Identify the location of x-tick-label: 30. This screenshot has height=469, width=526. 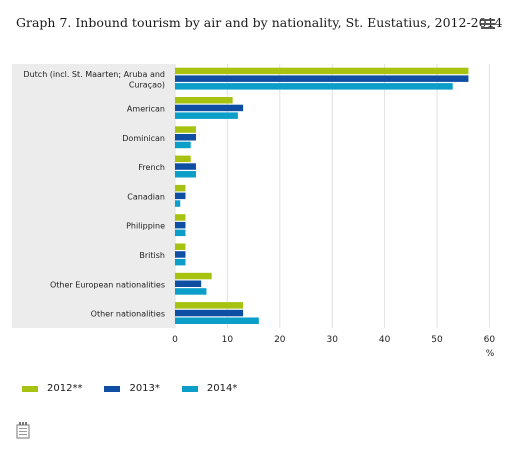
(332, 340).